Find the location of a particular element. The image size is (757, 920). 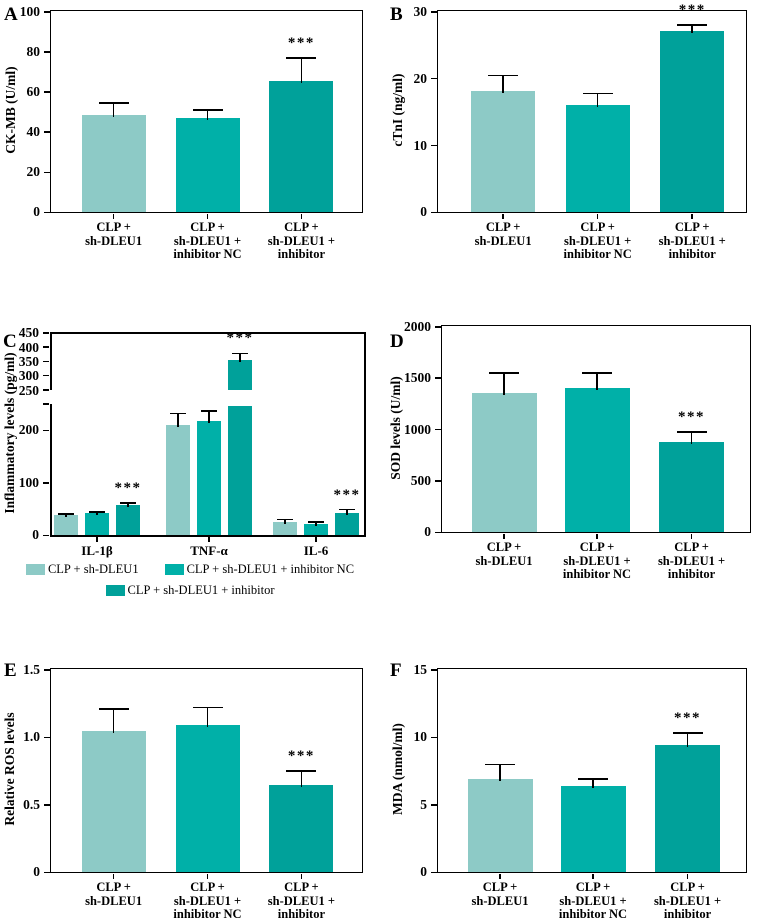

significance-stars: *** is located at coordinates (301, 756).